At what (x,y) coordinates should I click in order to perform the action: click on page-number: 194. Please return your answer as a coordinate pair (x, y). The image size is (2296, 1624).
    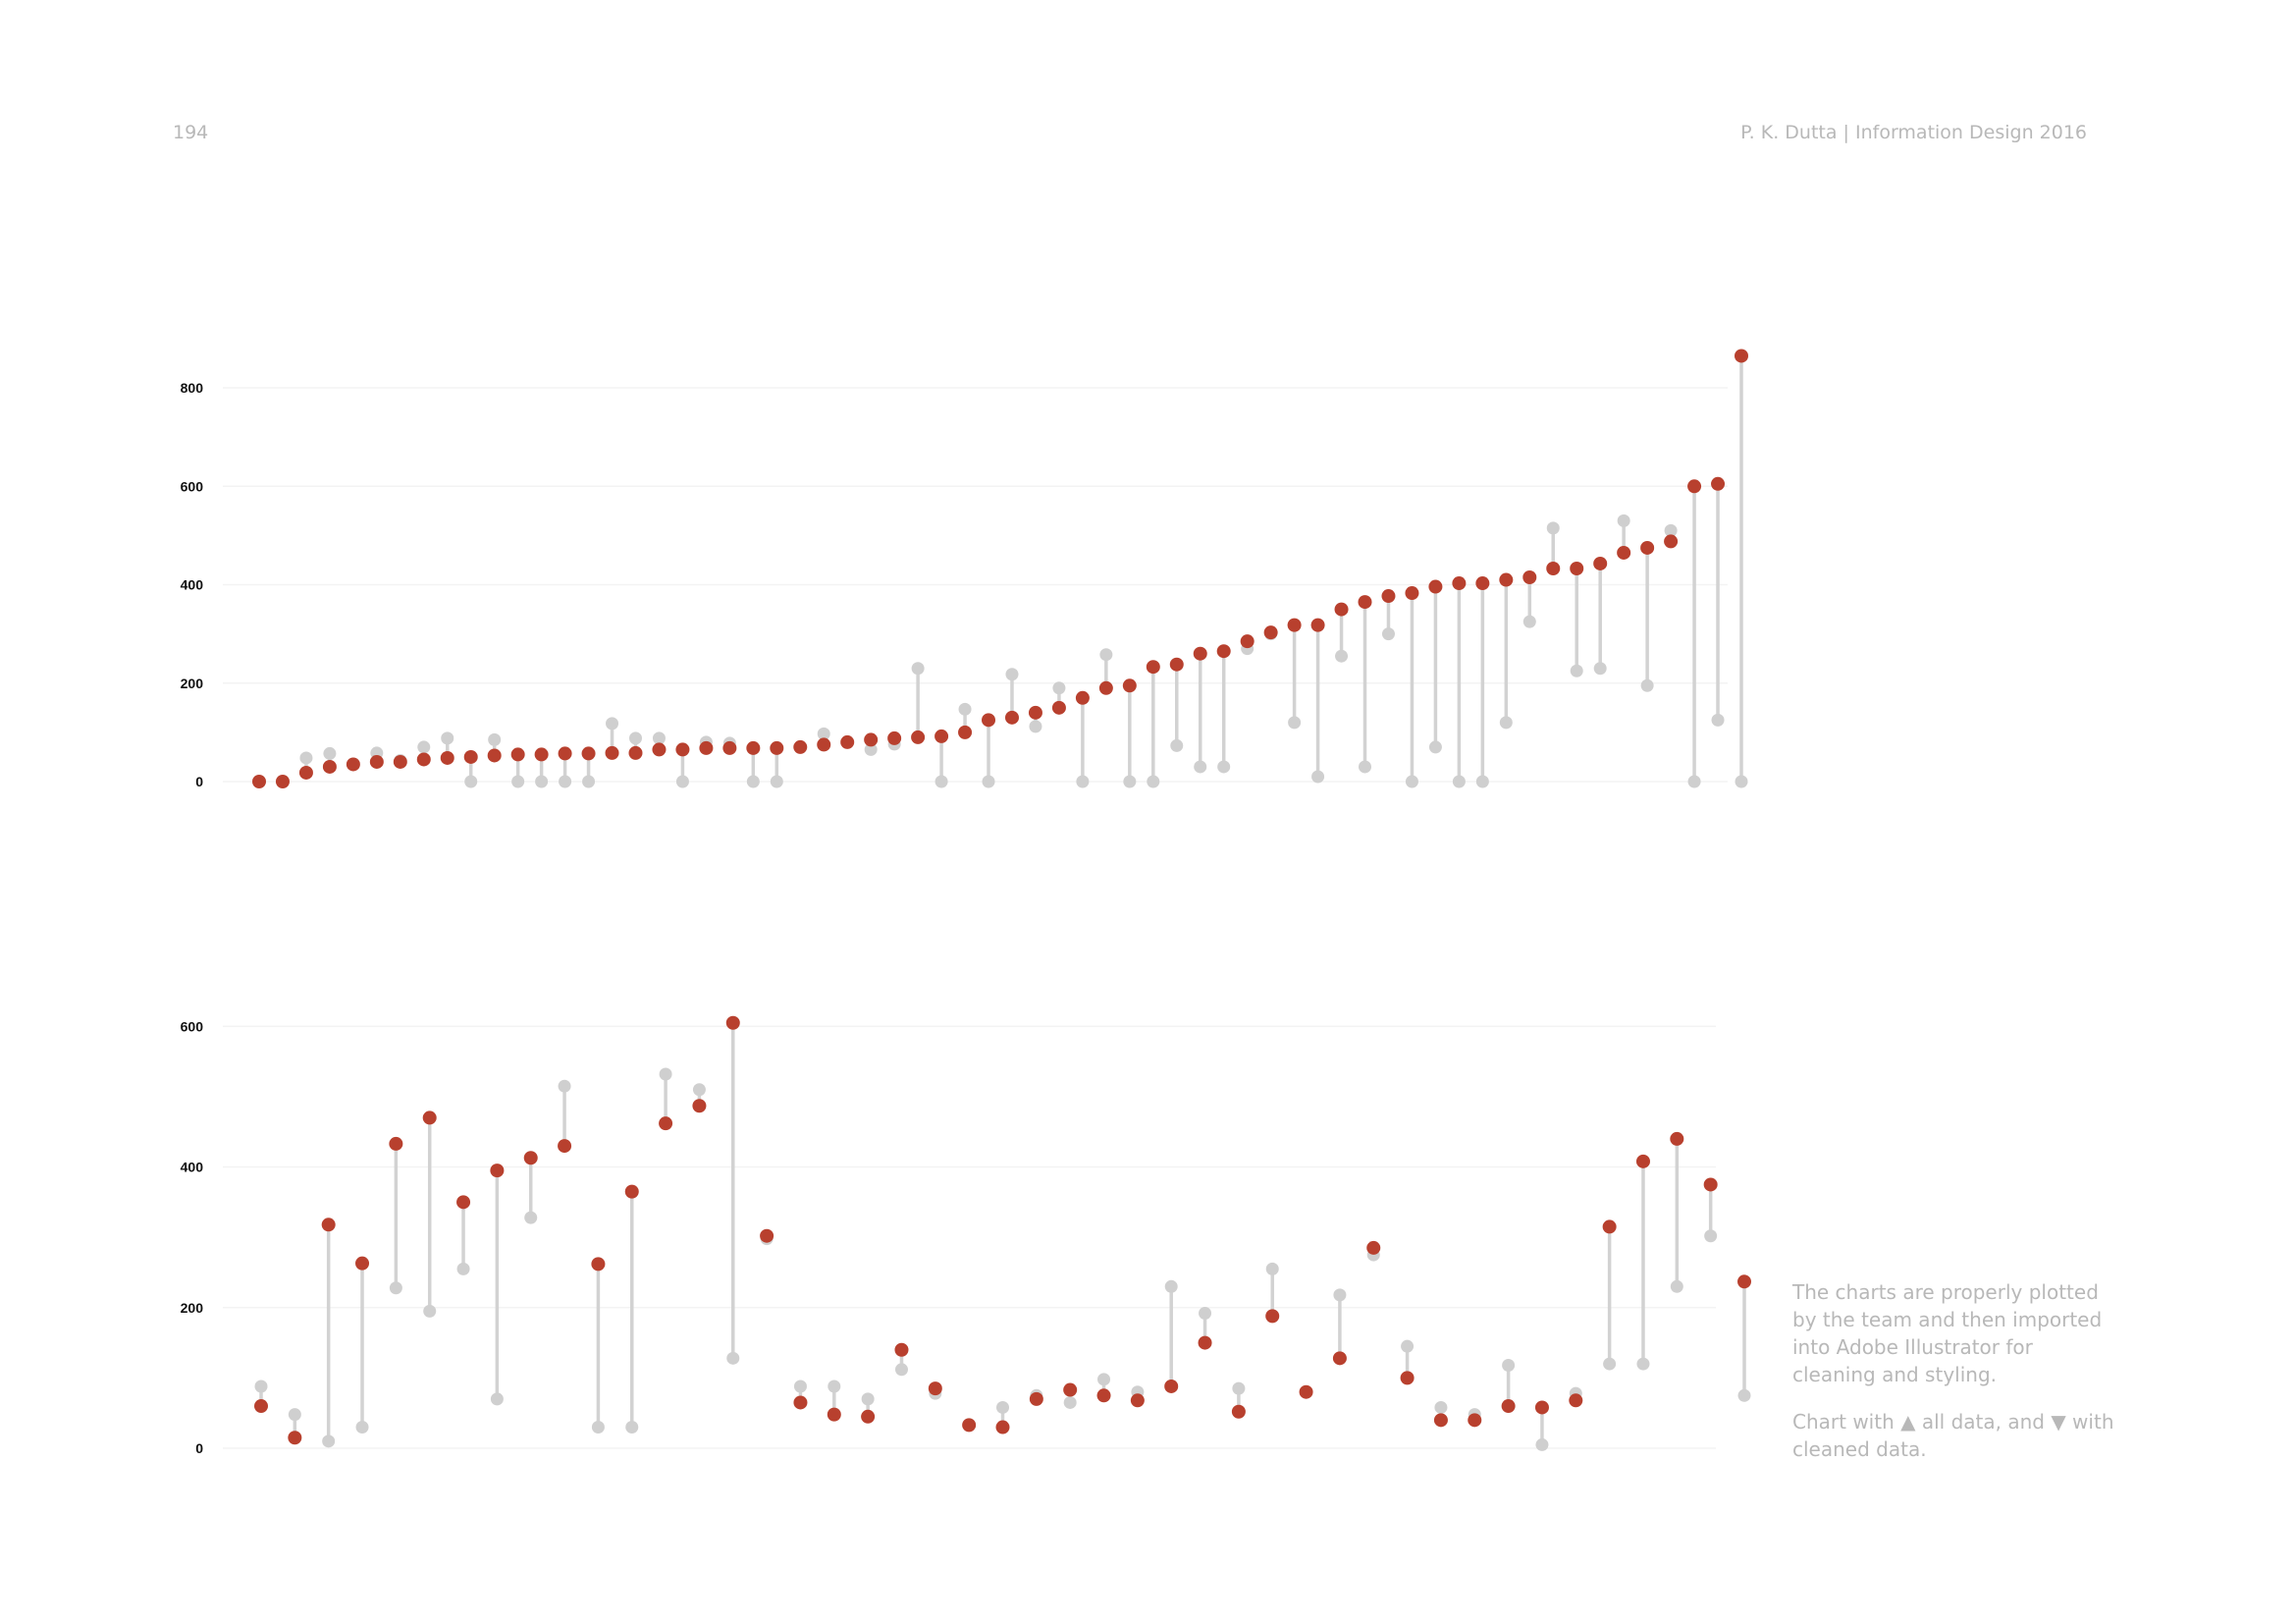
    Looking at the image, I should click on (191, 132).